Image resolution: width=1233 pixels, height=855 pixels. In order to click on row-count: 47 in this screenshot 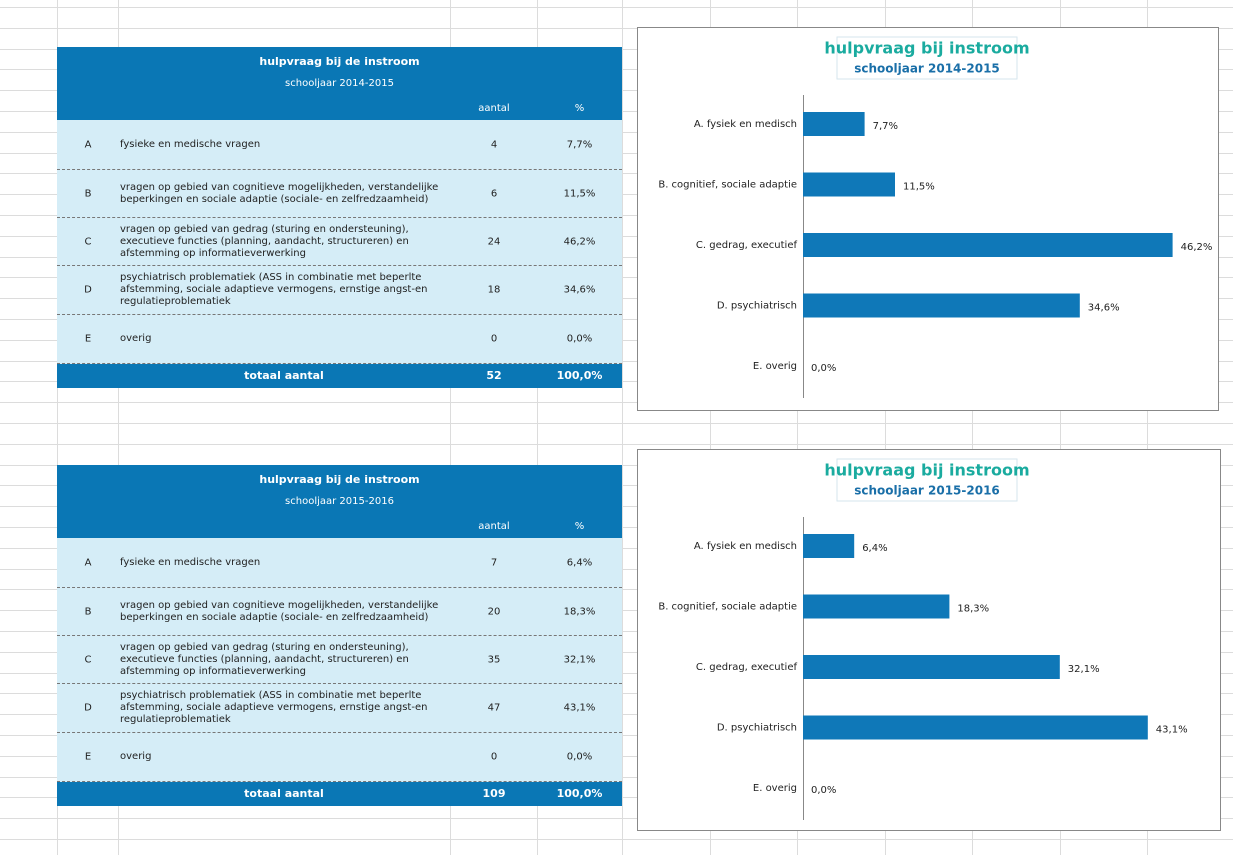, I will do `click(494, 708)`.